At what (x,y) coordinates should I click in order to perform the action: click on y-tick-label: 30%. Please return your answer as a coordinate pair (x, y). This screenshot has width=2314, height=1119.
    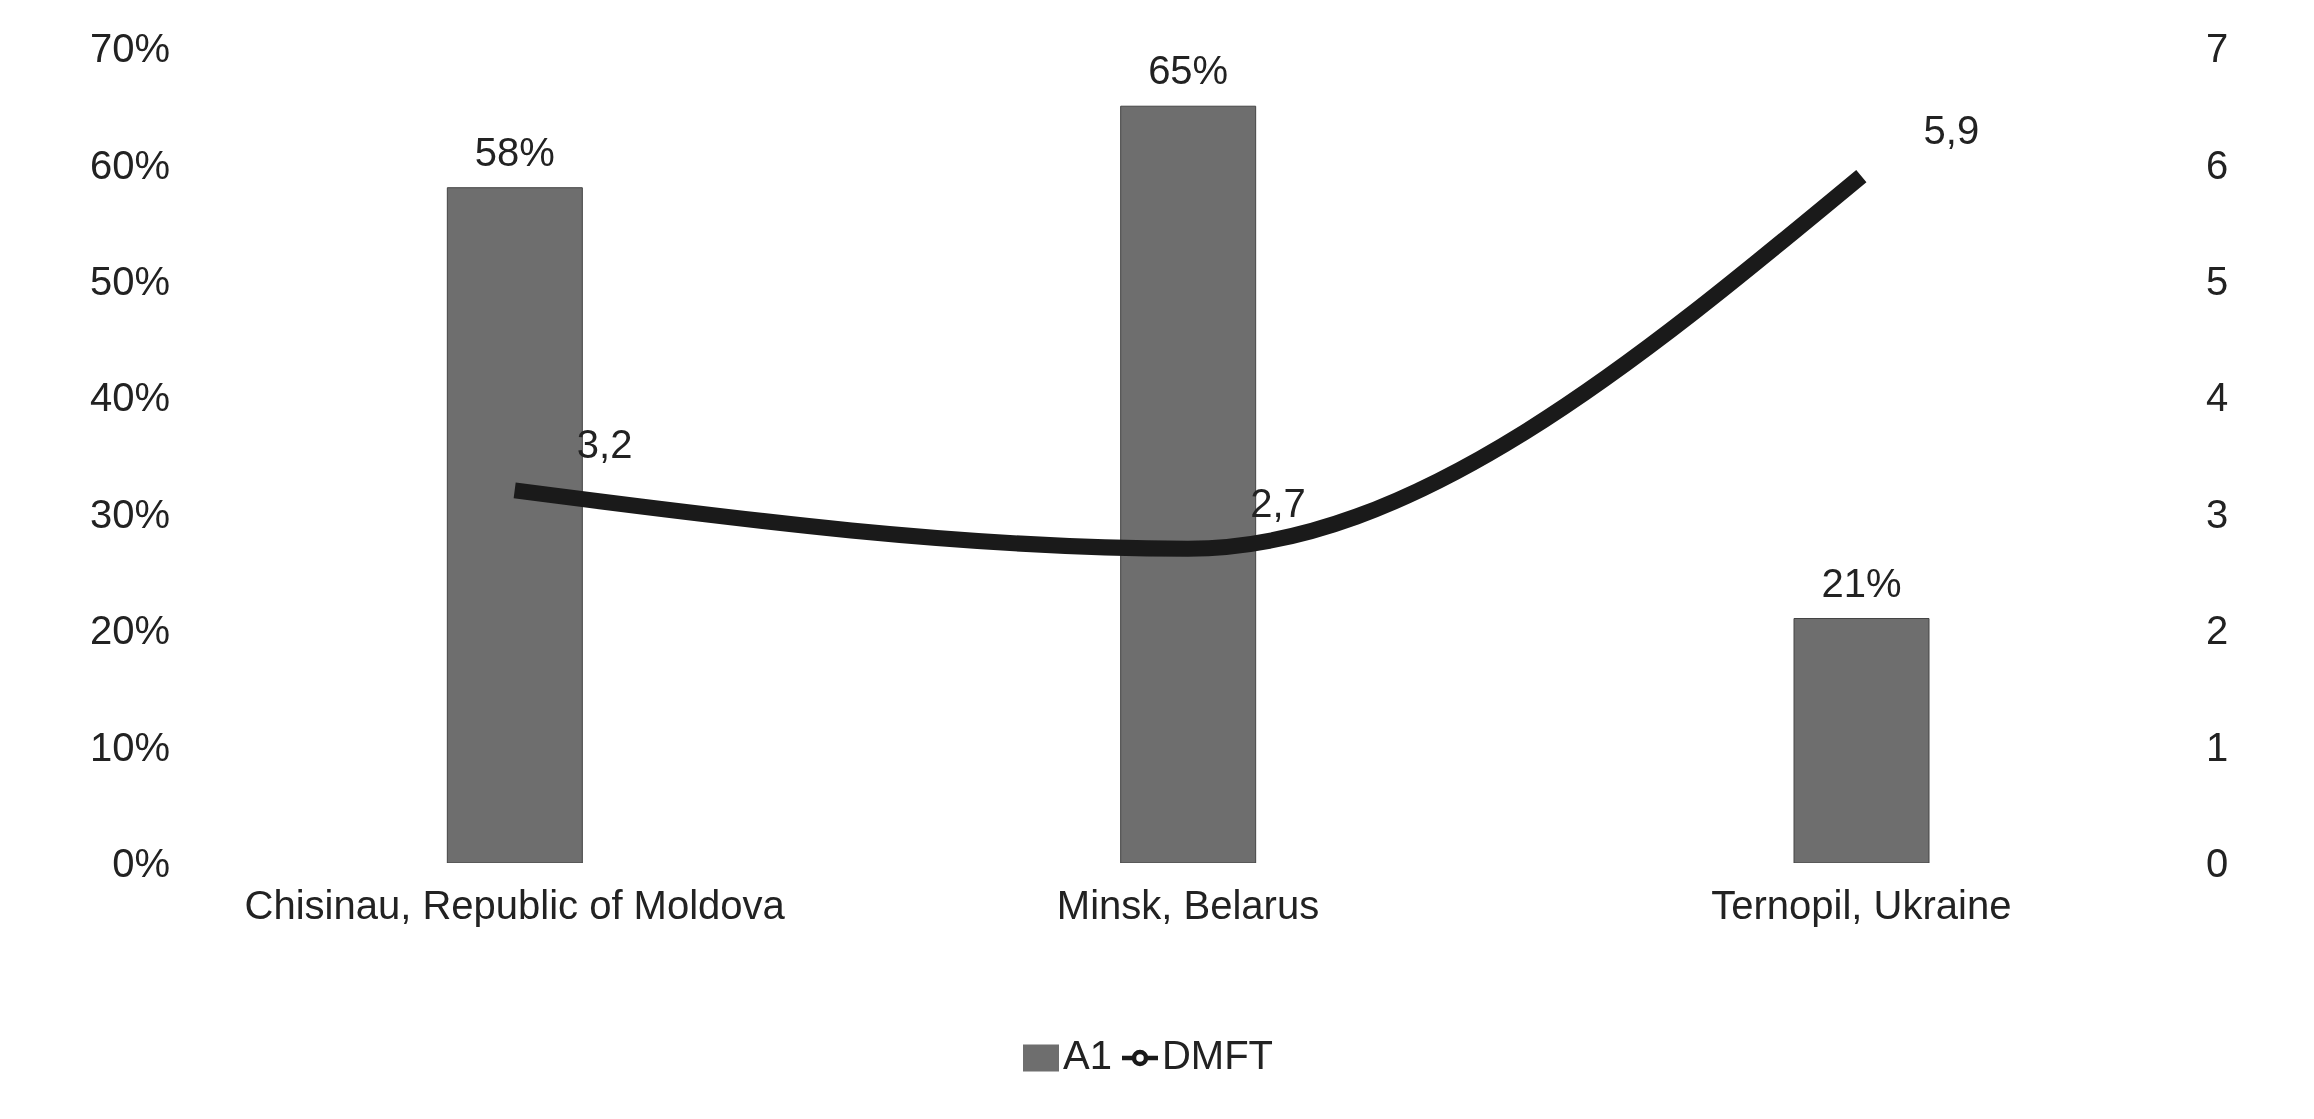
    Looking at the image, I should click on (129, 513).